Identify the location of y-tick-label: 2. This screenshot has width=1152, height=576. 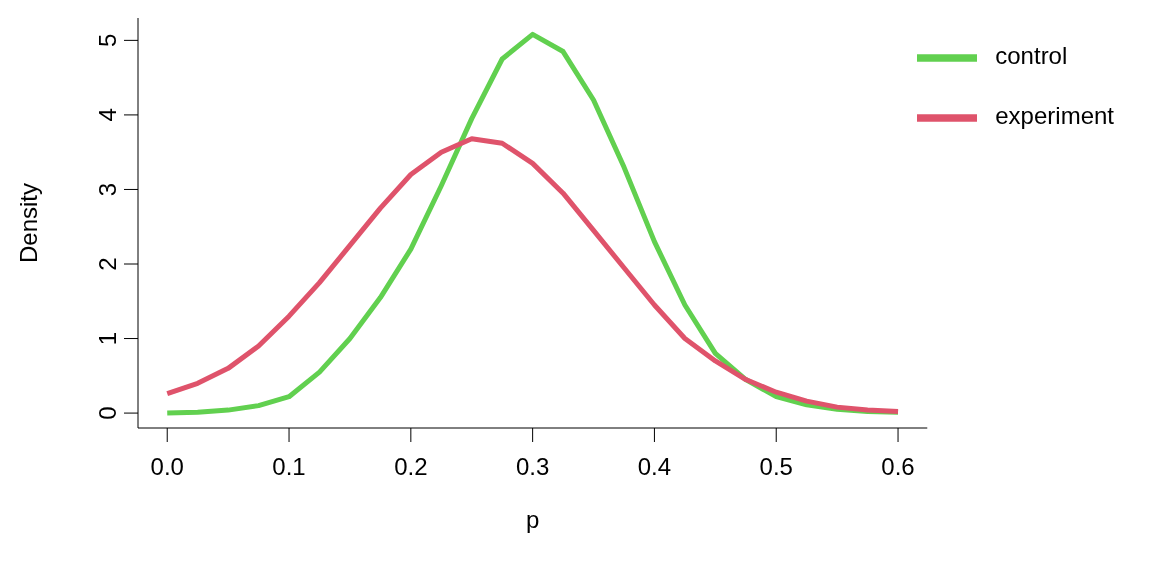
(107, 264).